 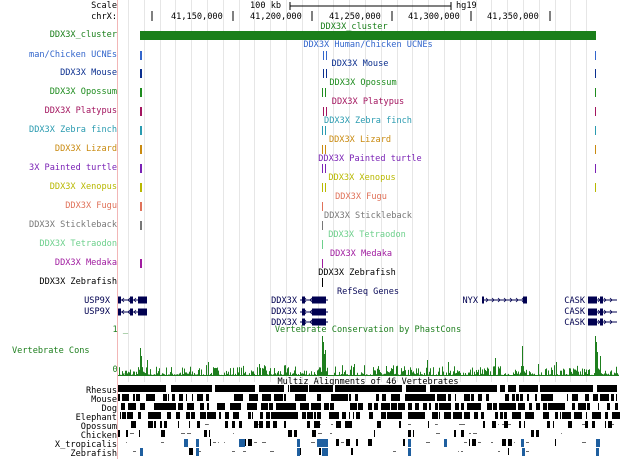 I want to click on track-label-ucnes: man/Chicken UCNEs, so click(x=73, y=55).